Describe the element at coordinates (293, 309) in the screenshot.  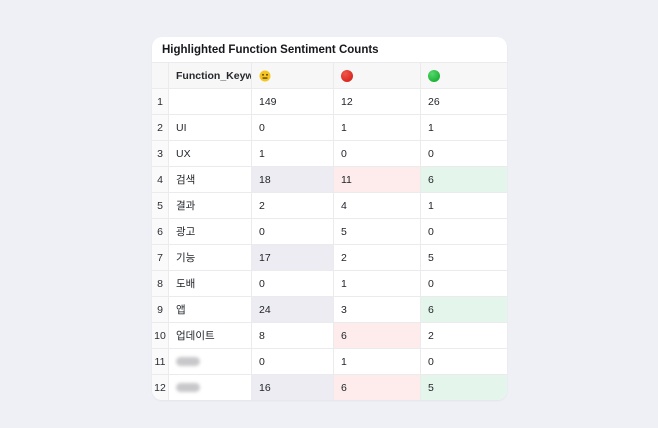
I see `cell-neutral: 24` at that location.